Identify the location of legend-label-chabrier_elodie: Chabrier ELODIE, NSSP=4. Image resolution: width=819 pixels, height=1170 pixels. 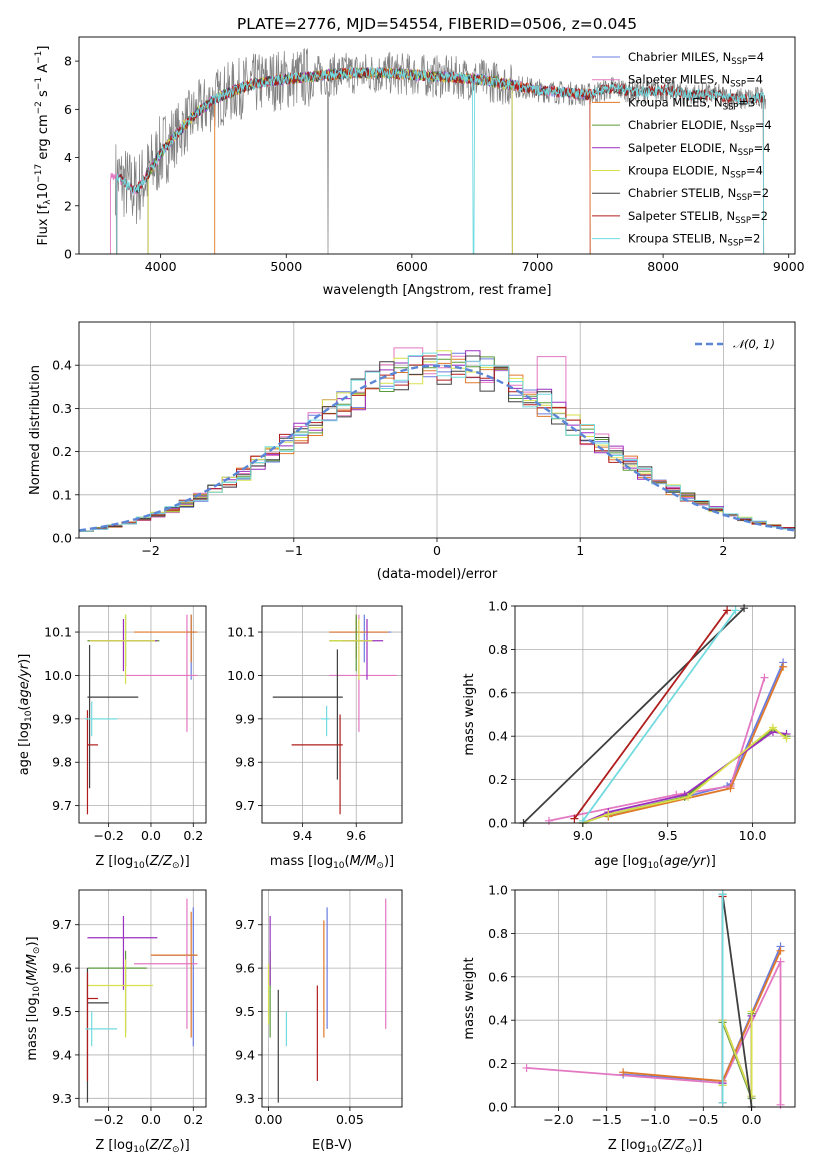
(700, 126).